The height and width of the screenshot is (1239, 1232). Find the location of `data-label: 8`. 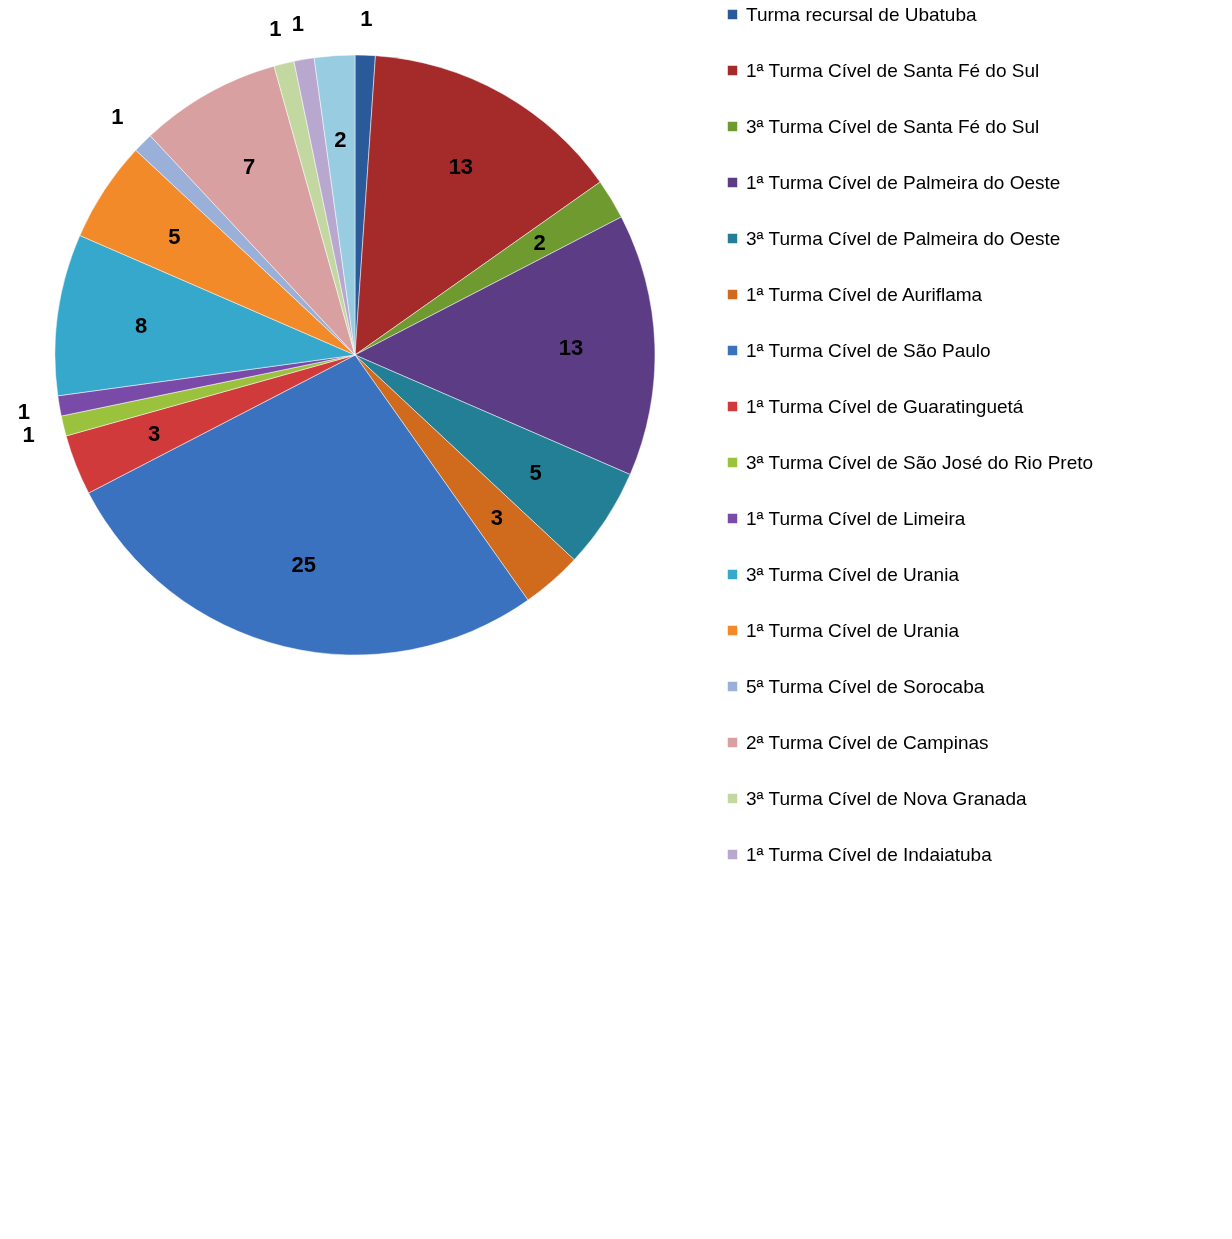

data-label: 8 is located at coordinates (141, 325).